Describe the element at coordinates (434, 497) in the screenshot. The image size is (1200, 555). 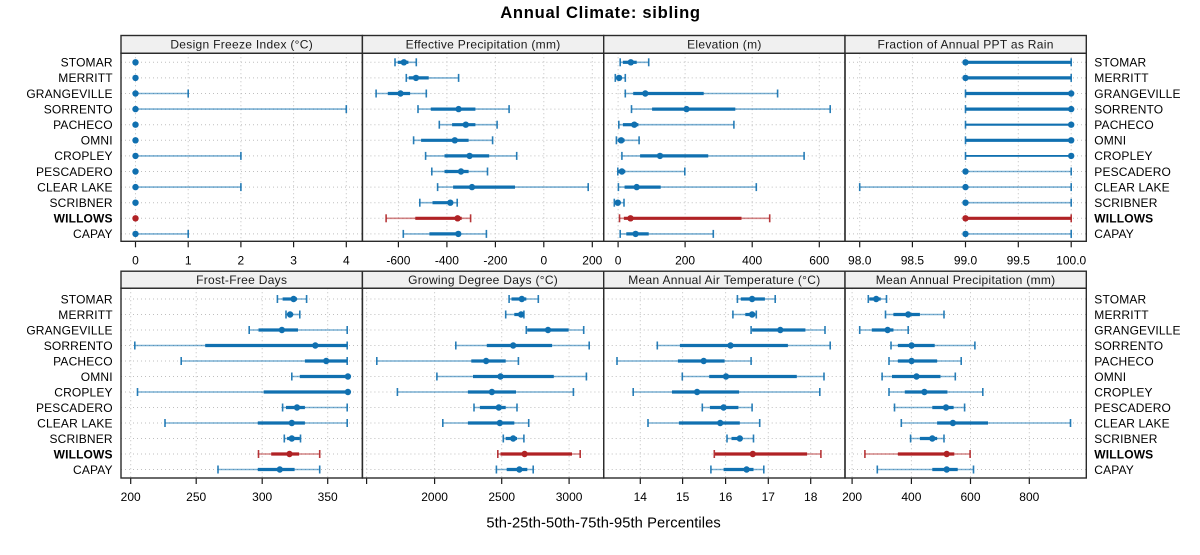
I see `svg-text: 2000` at that location.